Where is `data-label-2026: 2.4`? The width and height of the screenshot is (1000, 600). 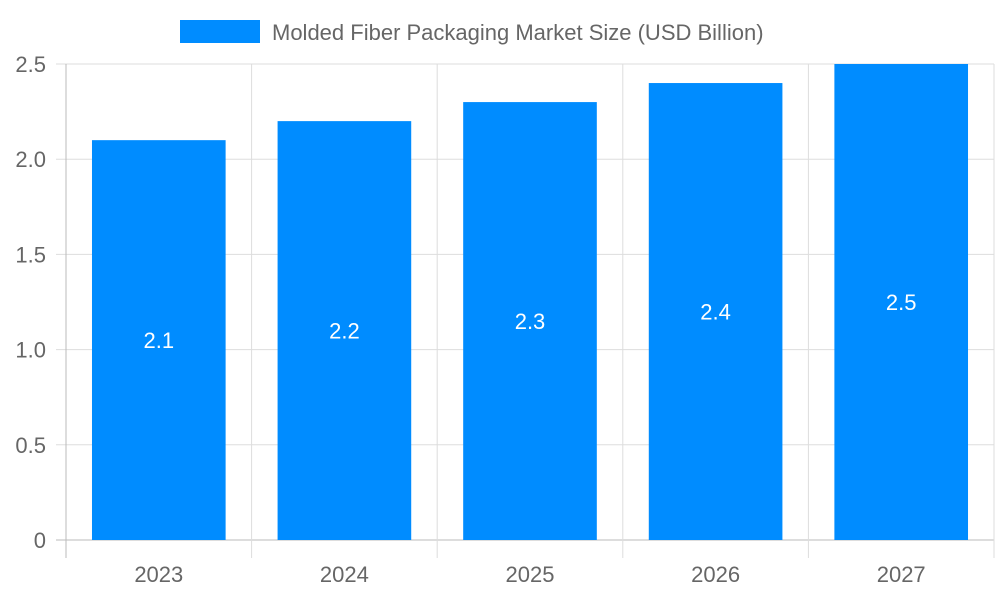
data-label-2026: 2.4 is located at coordinates (715, 312).